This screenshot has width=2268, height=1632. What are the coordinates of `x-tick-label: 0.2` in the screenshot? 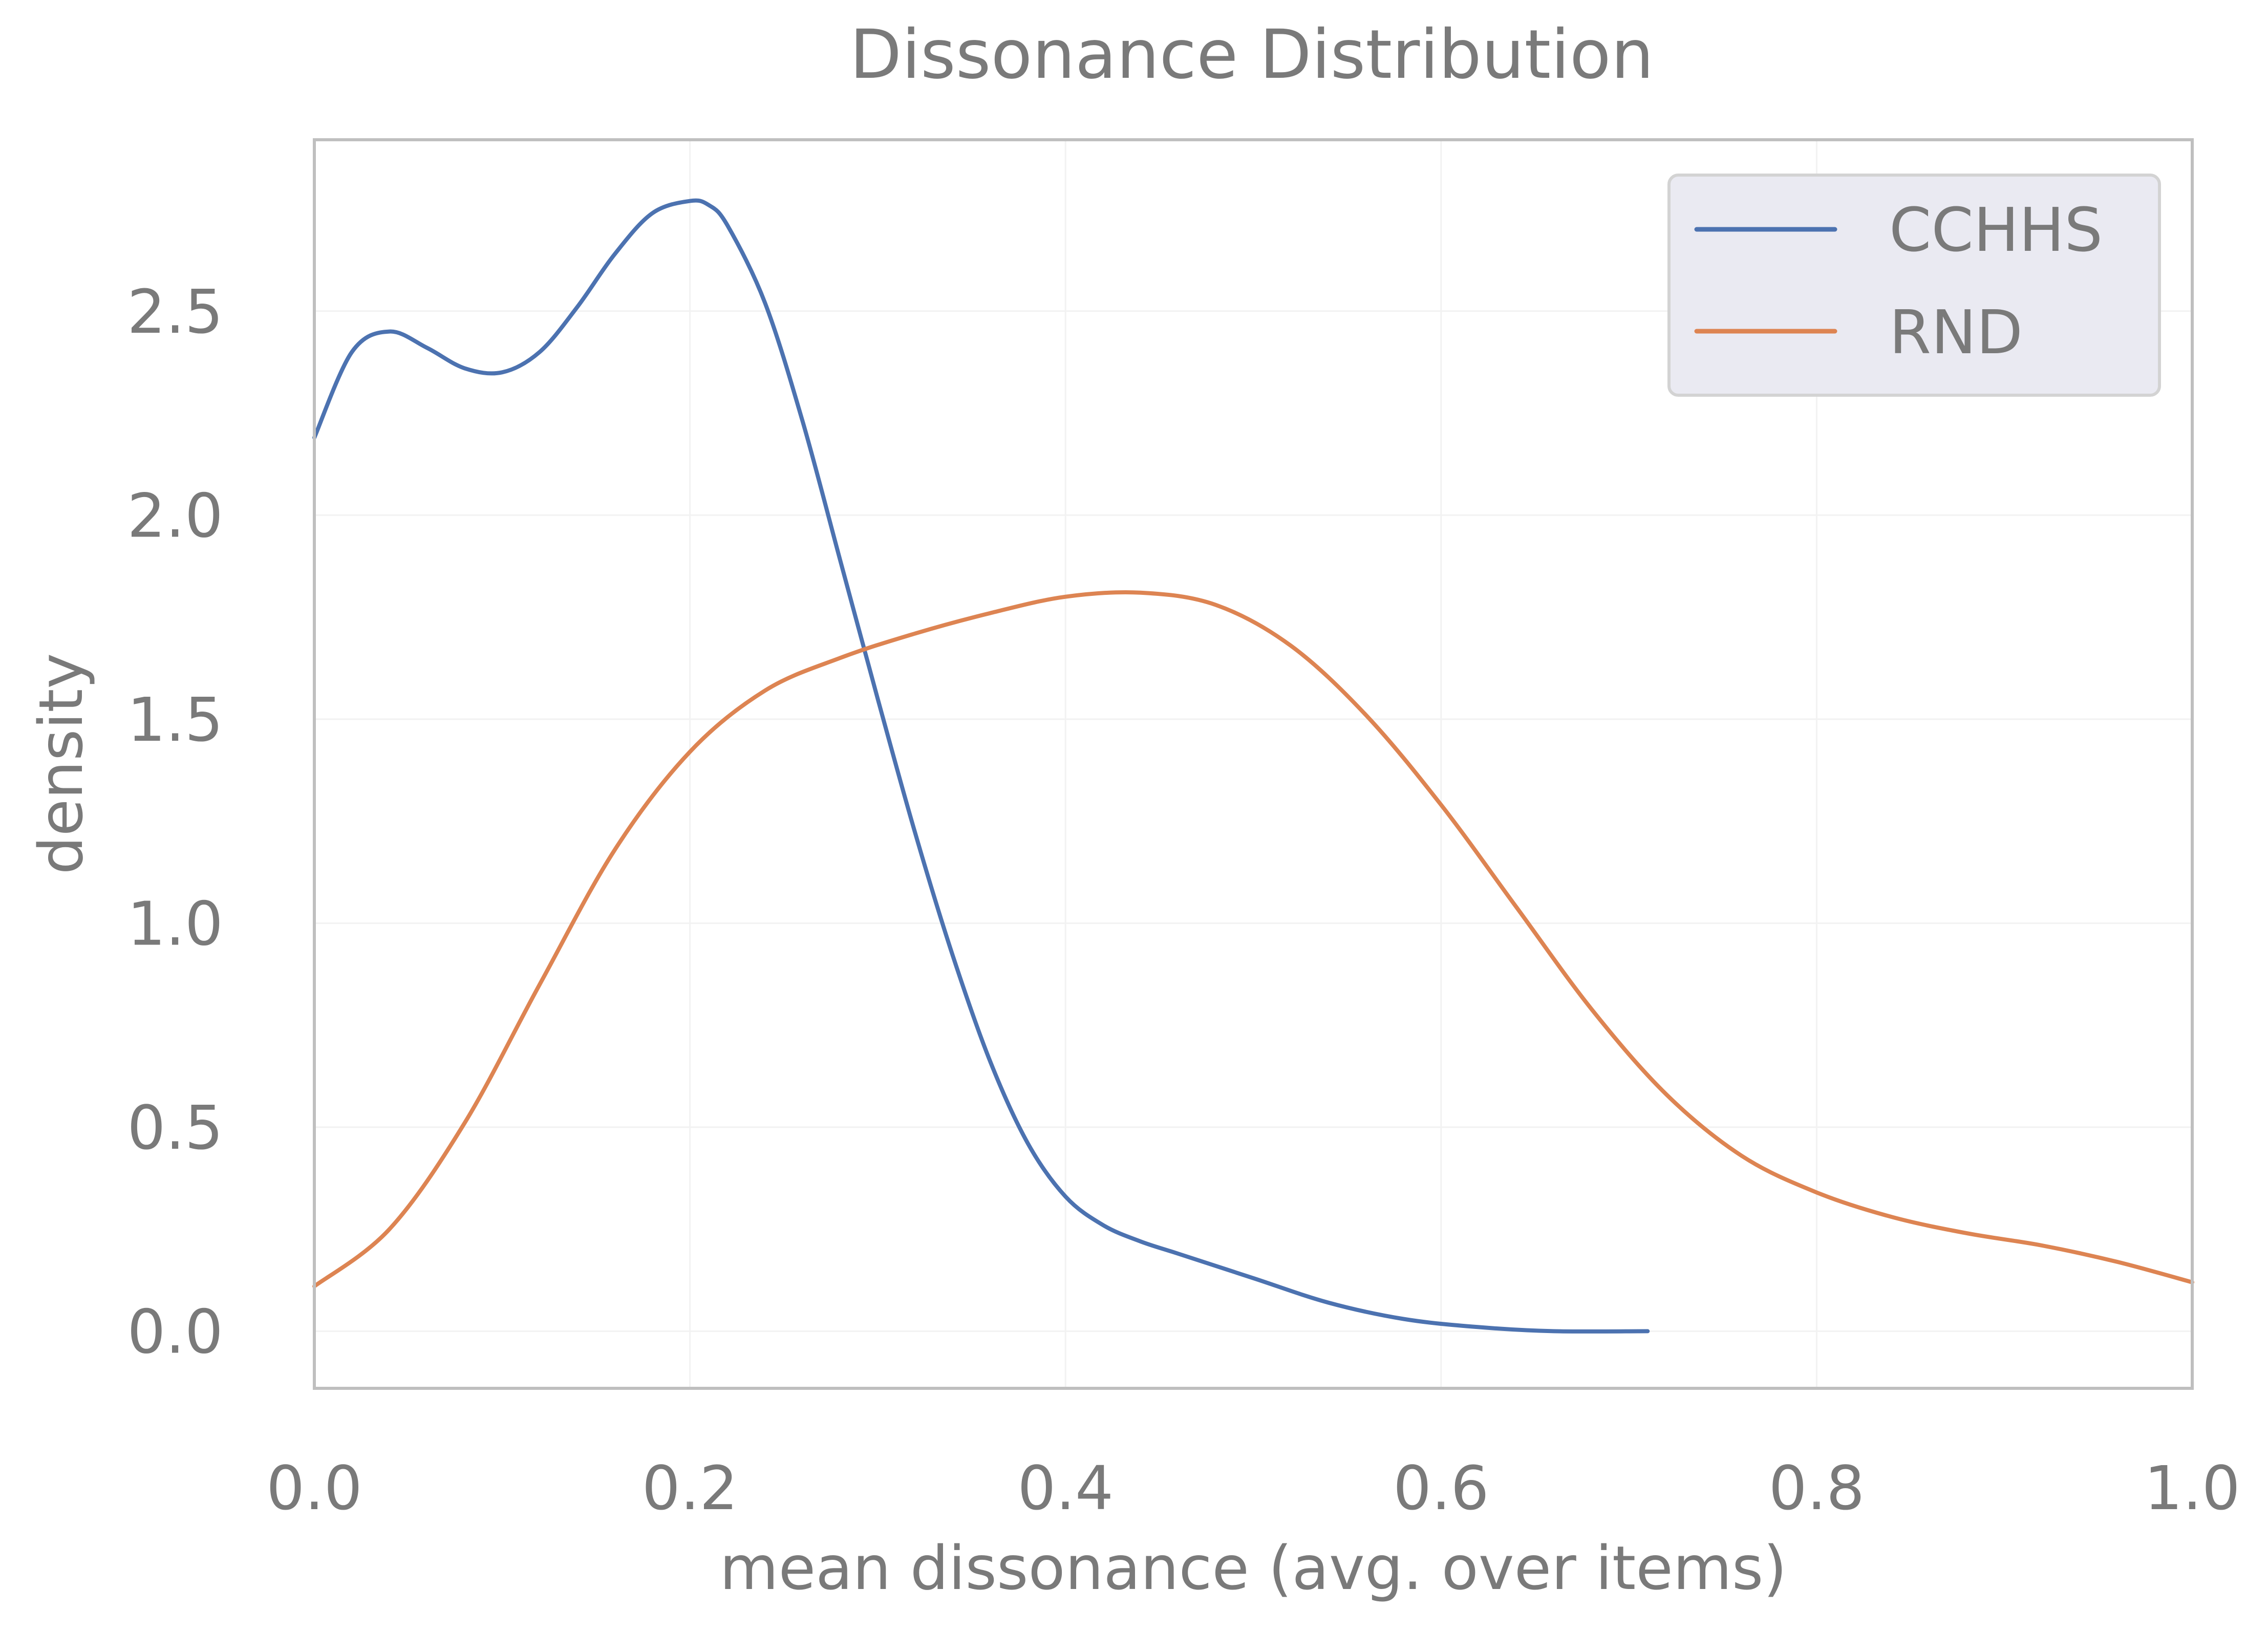 It's located at (690, 1488).